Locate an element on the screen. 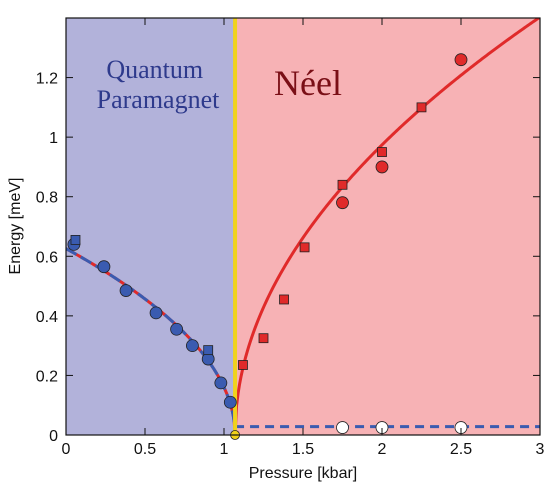  y-tick-label: 0.4 is located at coordinates (47, 317).